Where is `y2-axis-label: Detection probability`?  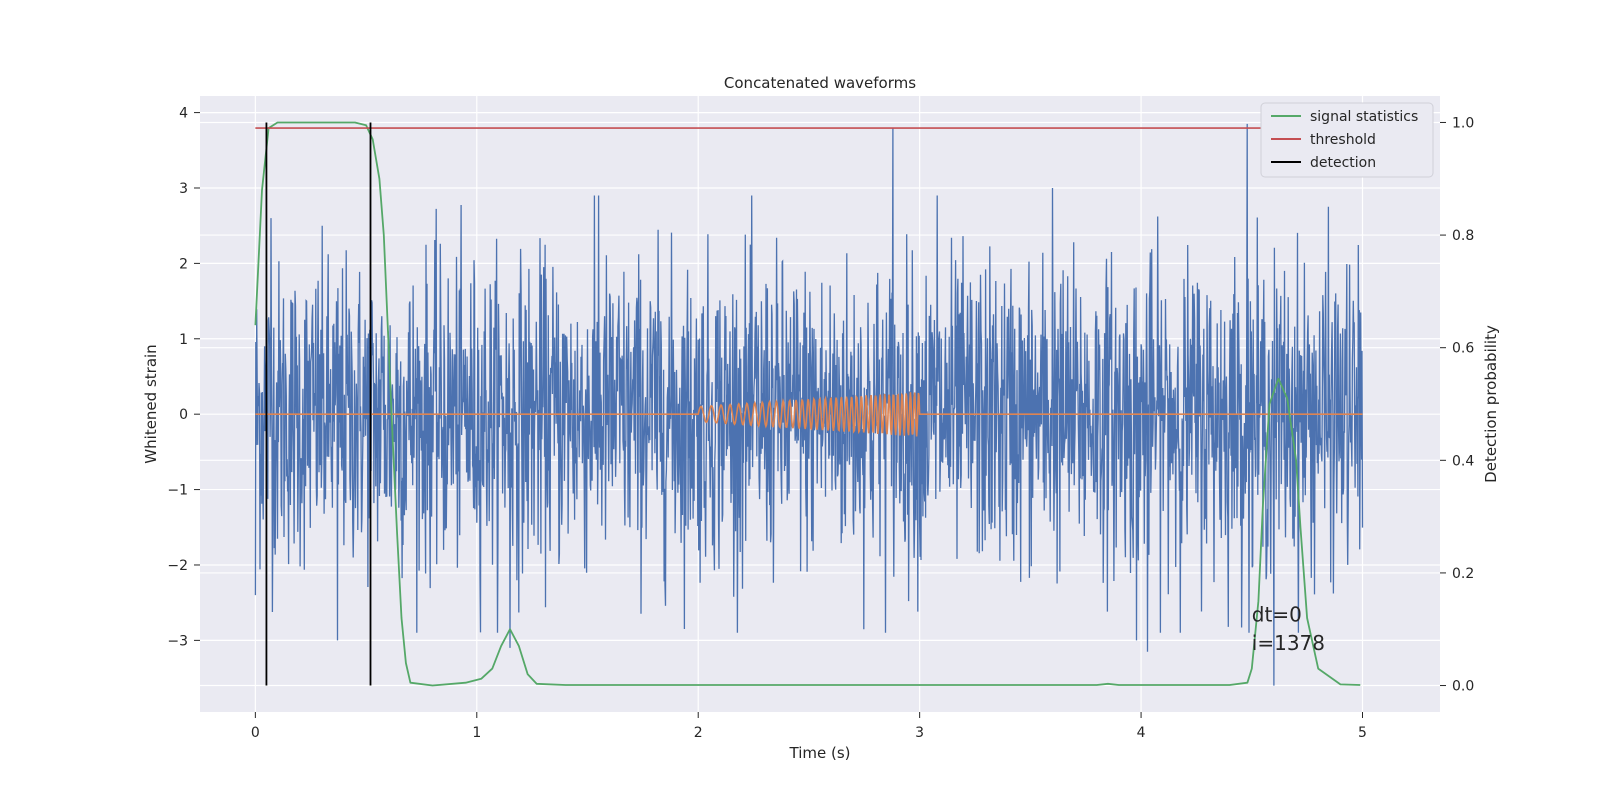
y2-axis-label: Detection probability is located at coordinates (1491, 404).